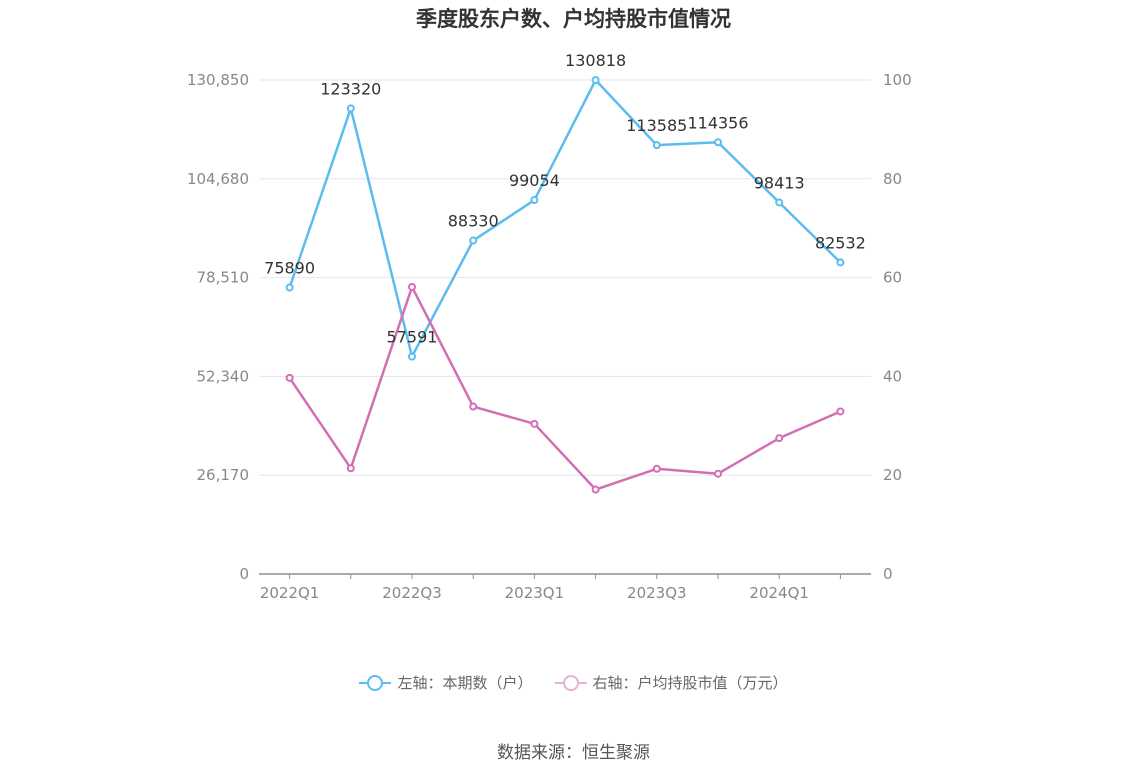  I want to click on left-tick-label: 78,510, so click(223, 278).